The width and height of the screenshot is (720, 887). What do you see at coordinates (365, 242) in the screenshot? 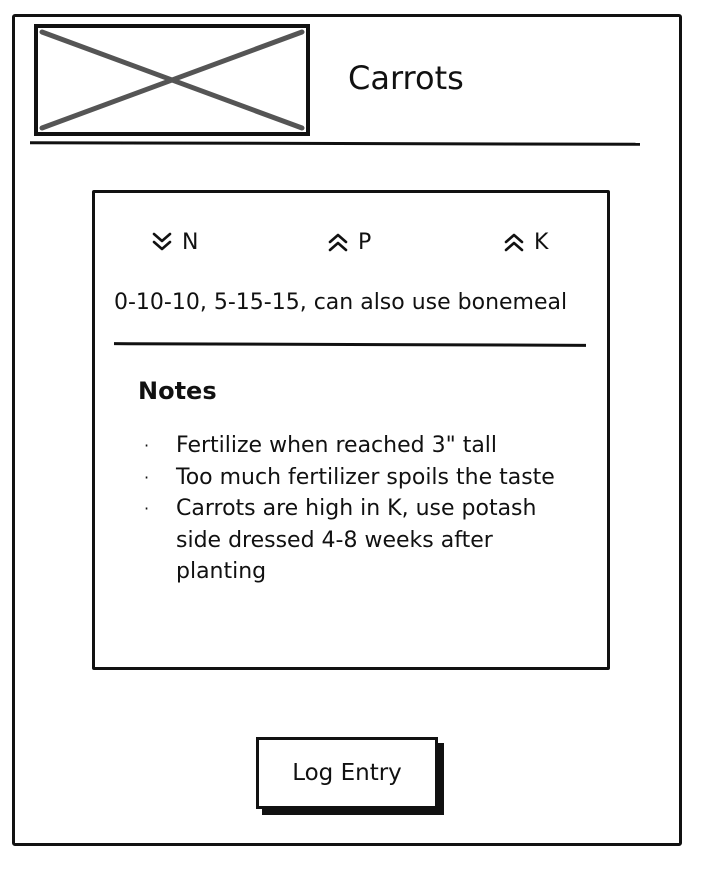
I see `nutrient-label: P` at bounding box center [365, 242].